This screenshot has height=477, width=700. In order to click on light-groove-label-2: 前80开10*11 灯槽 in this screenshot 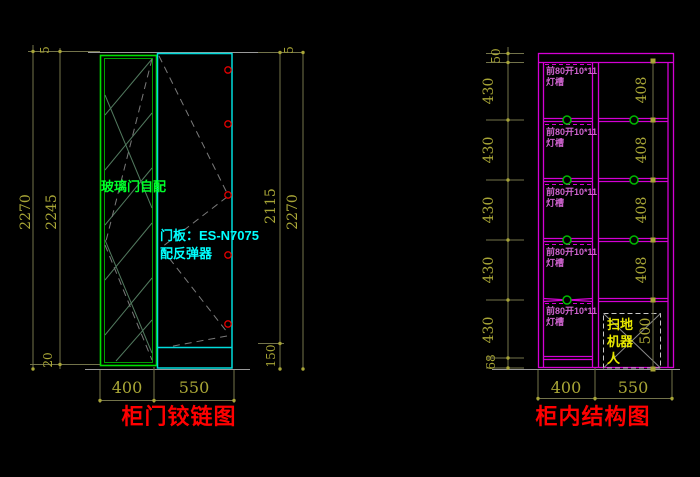, I will do `click(571, 138)`.